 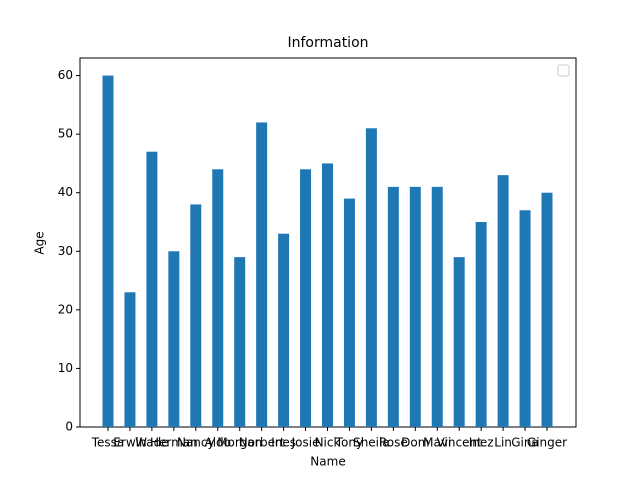 What do you see at coordinates (547, 443) in the screenshot?
I see `x-tick-label: Ginger` at bounding box center [547, 443].